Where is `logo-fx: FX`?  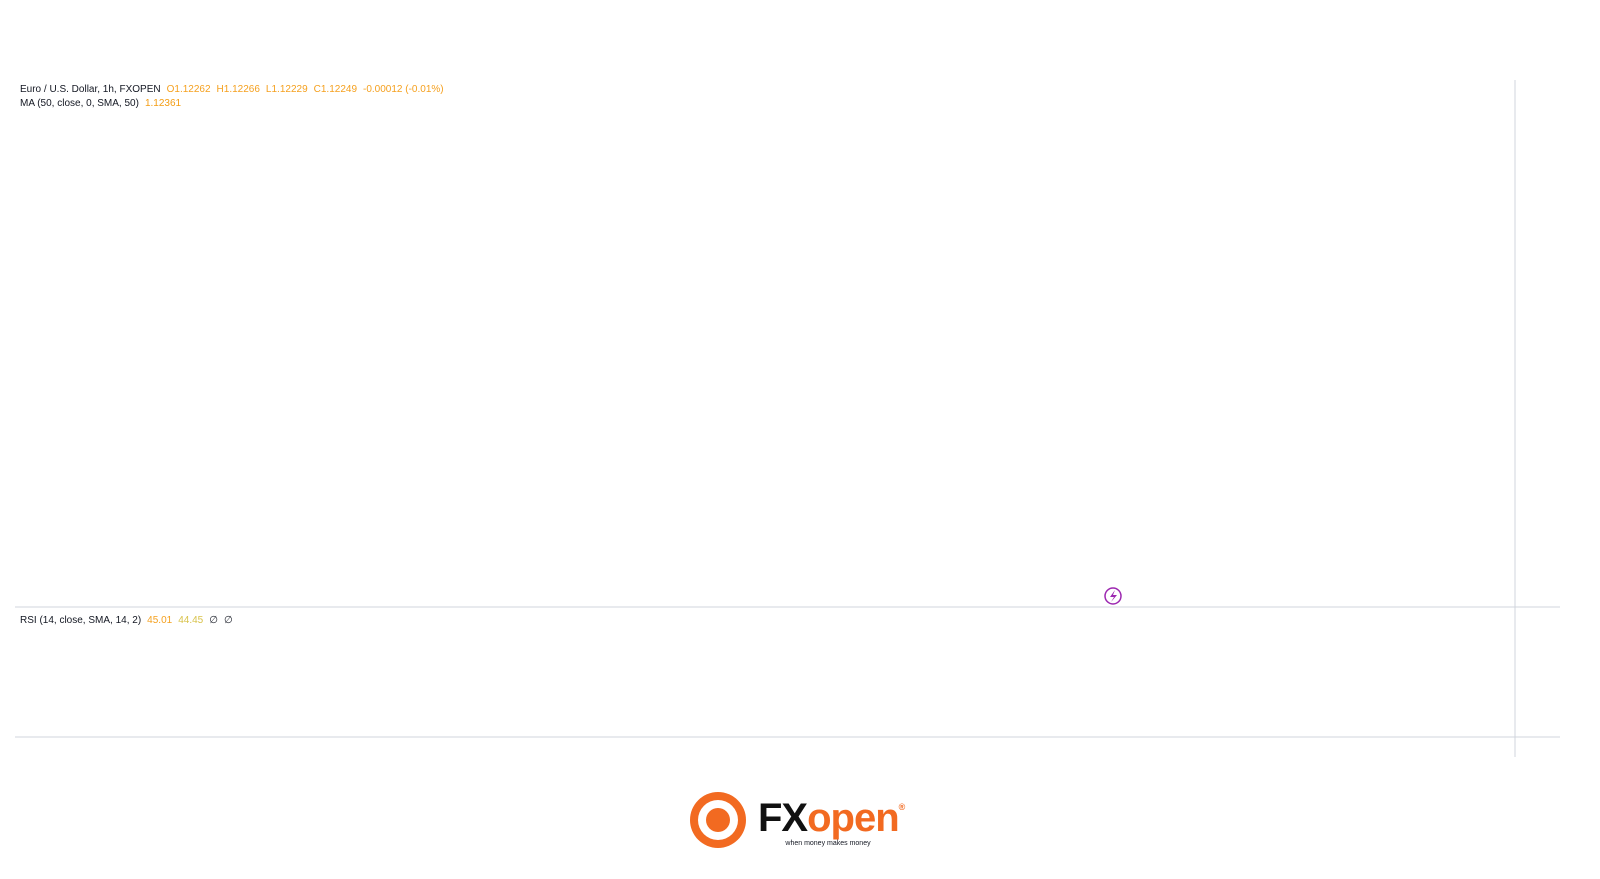 logo-fx: FX is located at coordinates (783, 818).